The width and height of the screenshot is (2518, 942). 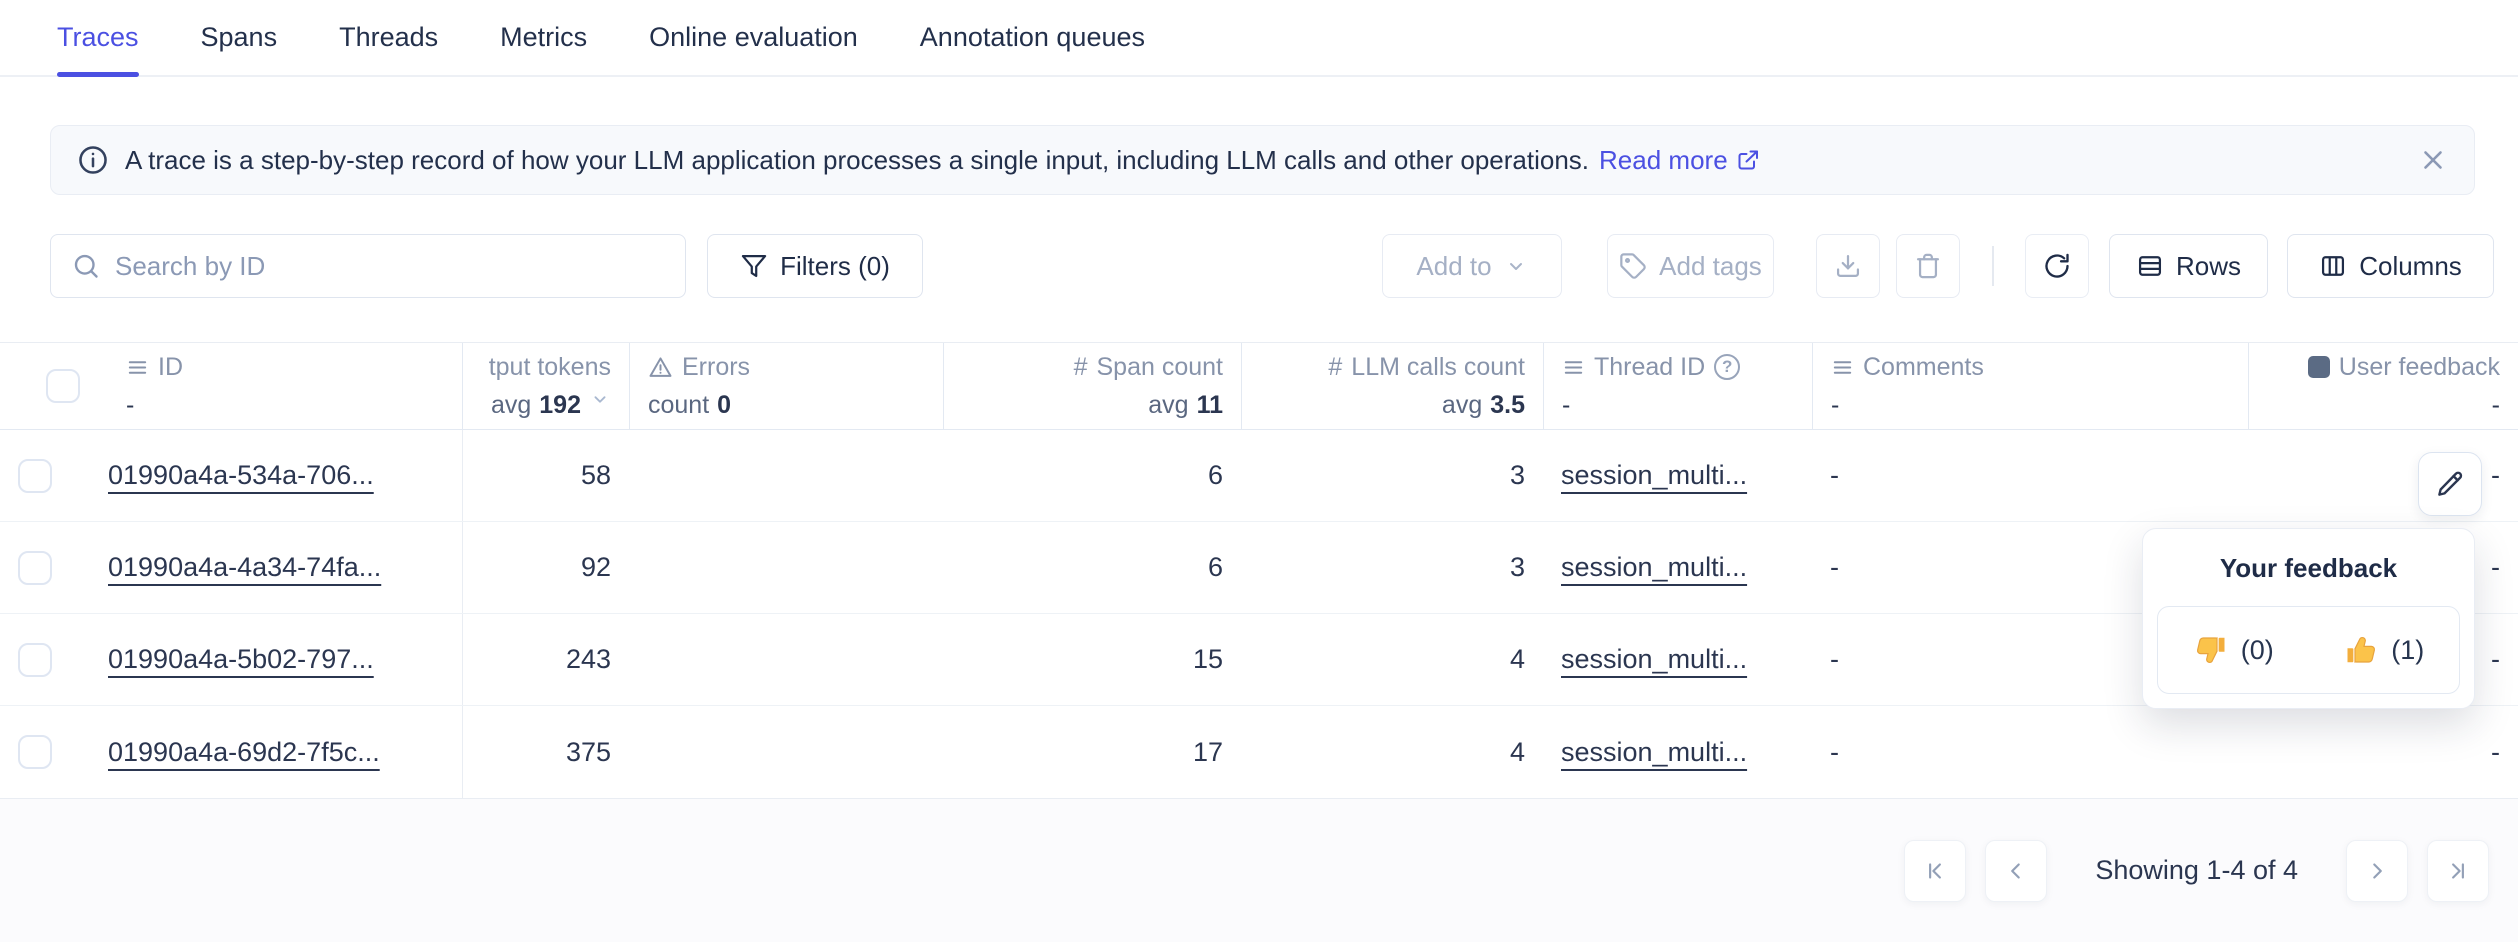 What do you see at coordinates (390, 266) in the screenshot?
I see `search-input` at bounding box center [390, 266].